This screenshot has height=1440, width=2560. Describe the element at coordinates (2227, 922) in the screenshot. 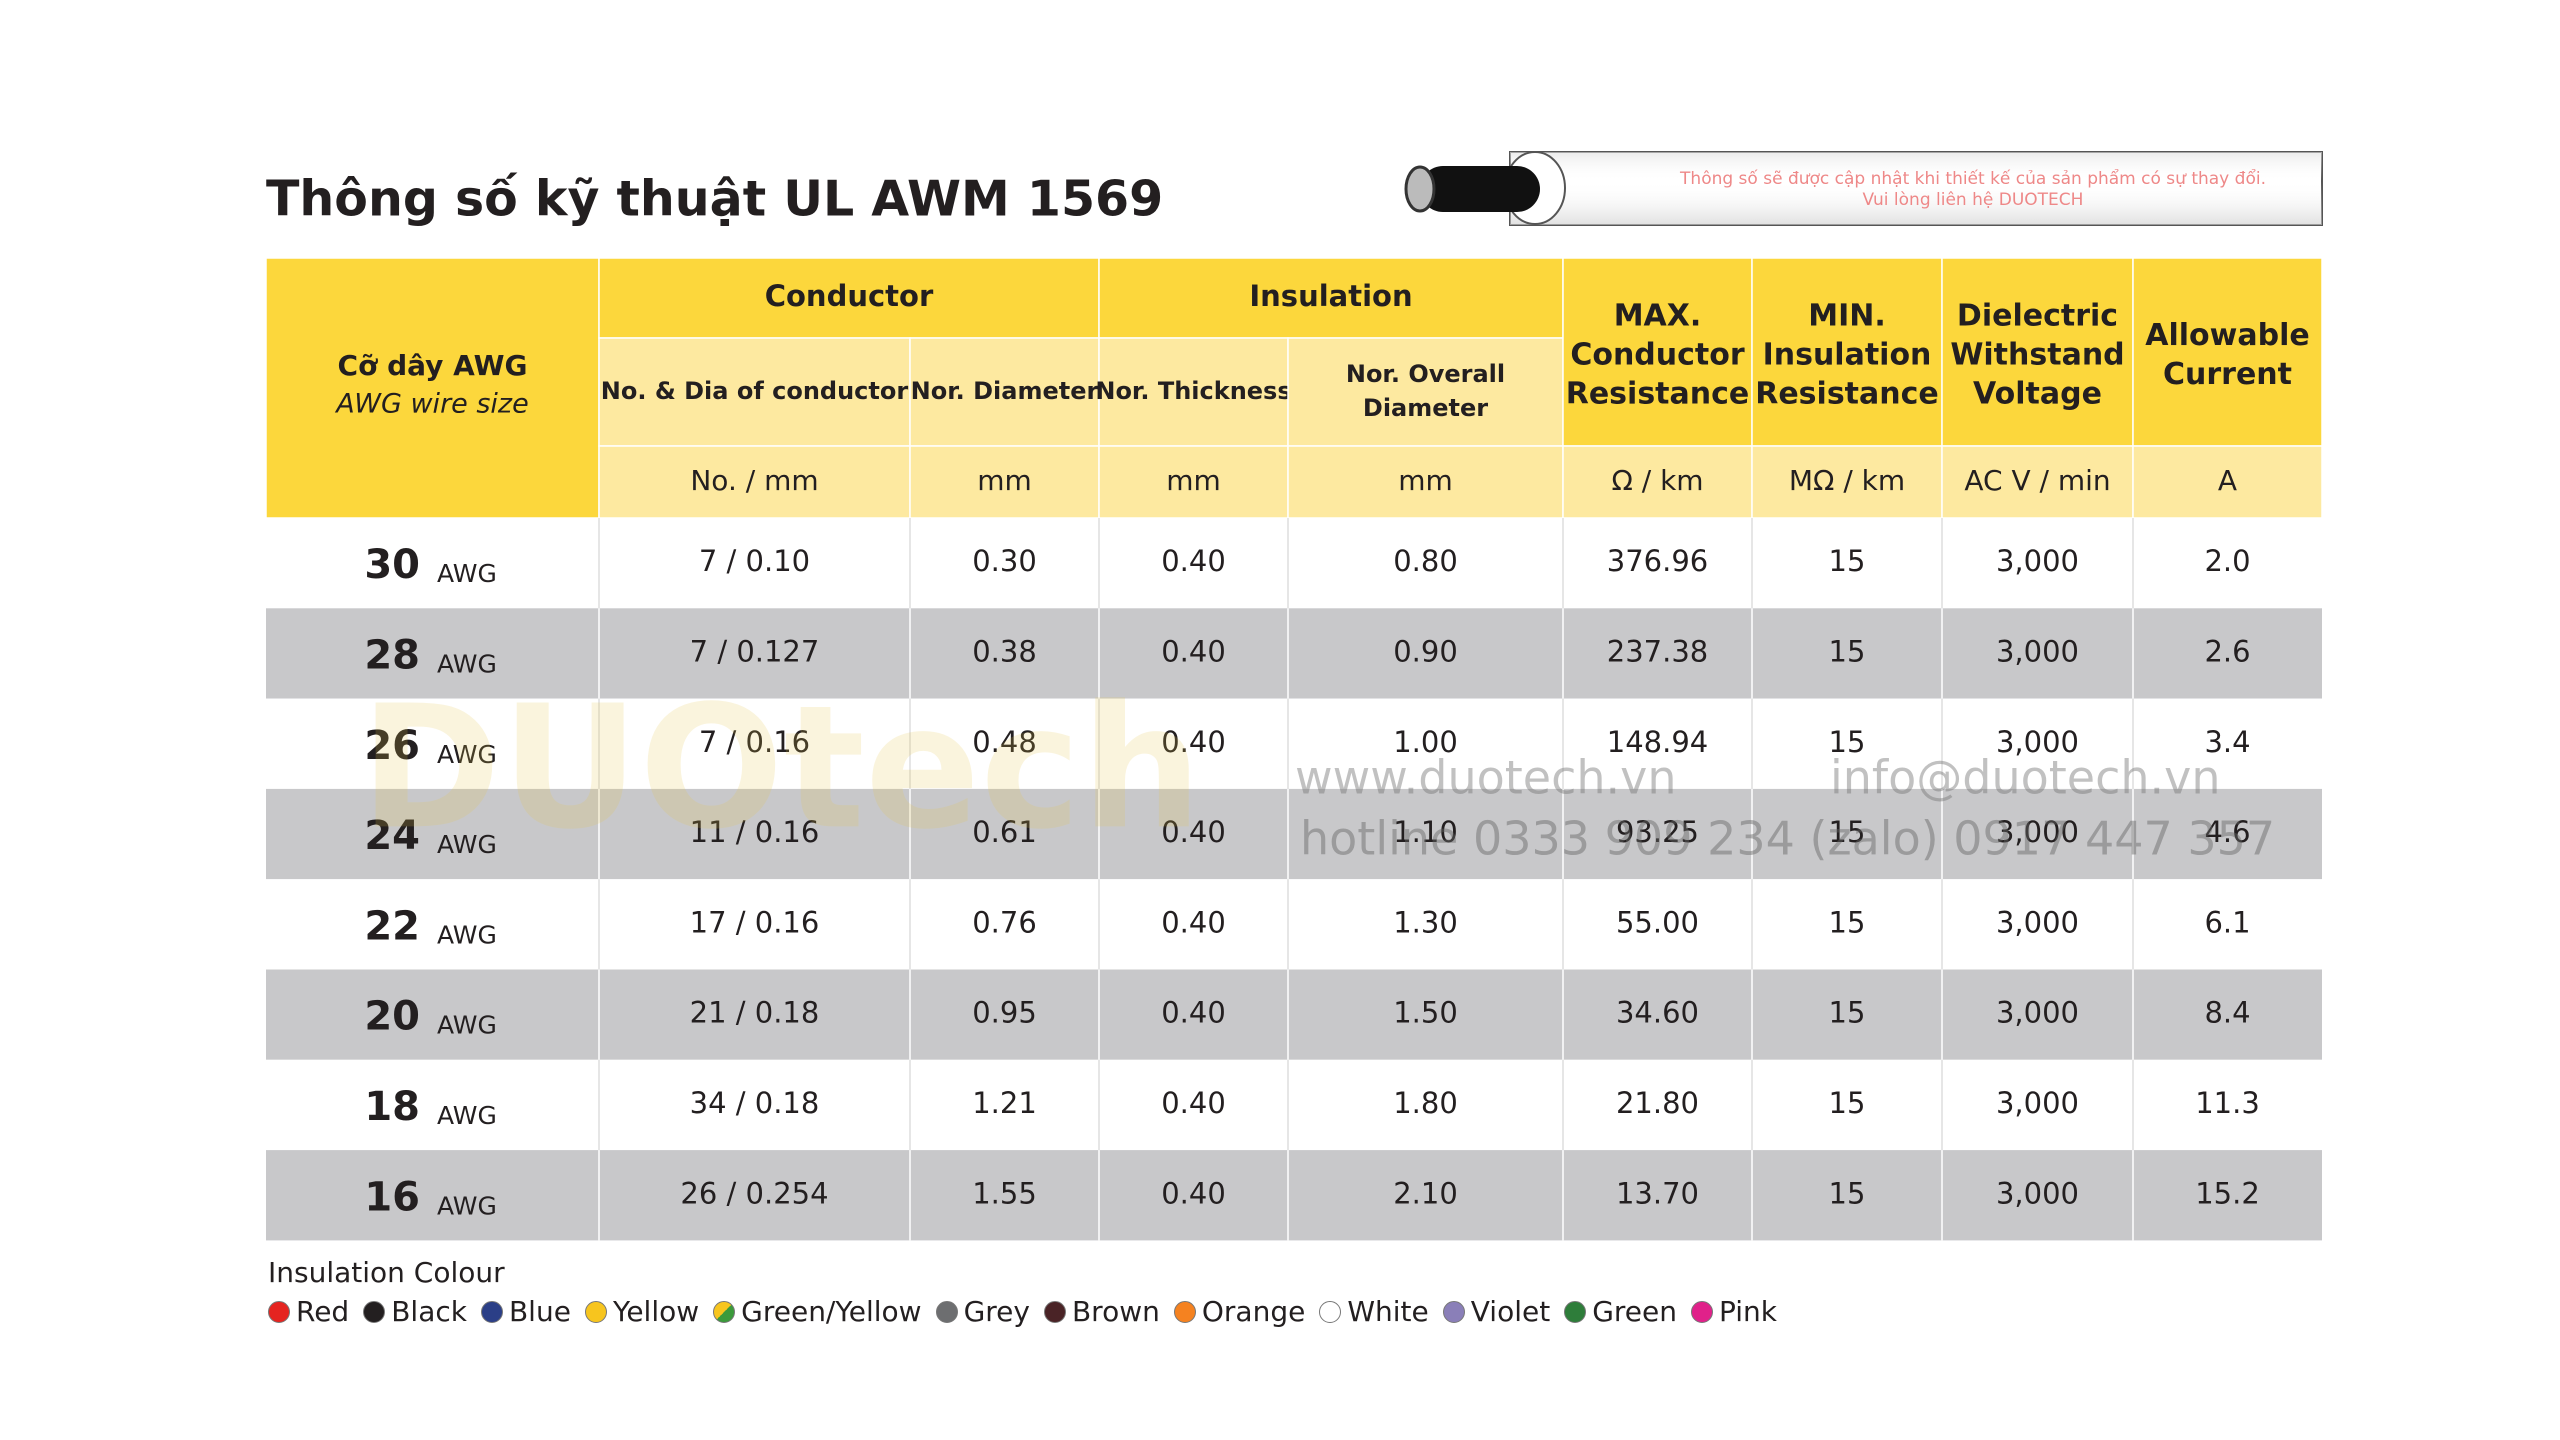

I see `cell-value: 6.1` at that location.